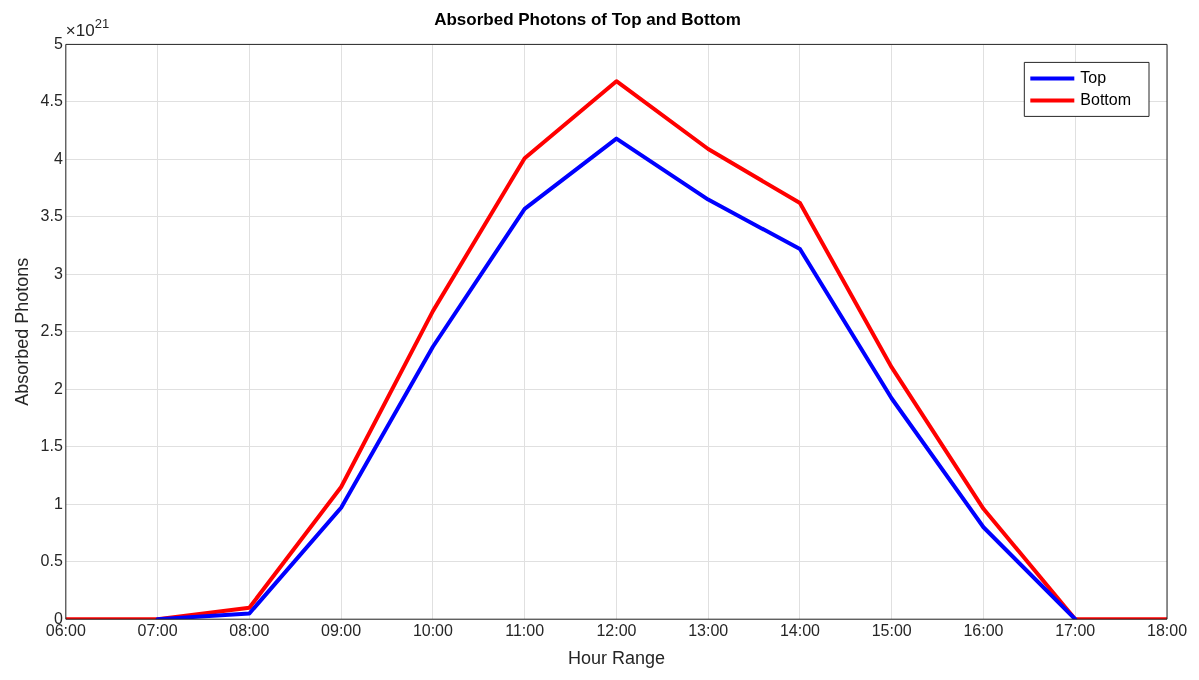 The height and width of the screenshot is (680, 1199). What do you see at coordinates (58, 273) in the screenshot?
I see `y-tick-label: 3` at bounding box center [58, 273].